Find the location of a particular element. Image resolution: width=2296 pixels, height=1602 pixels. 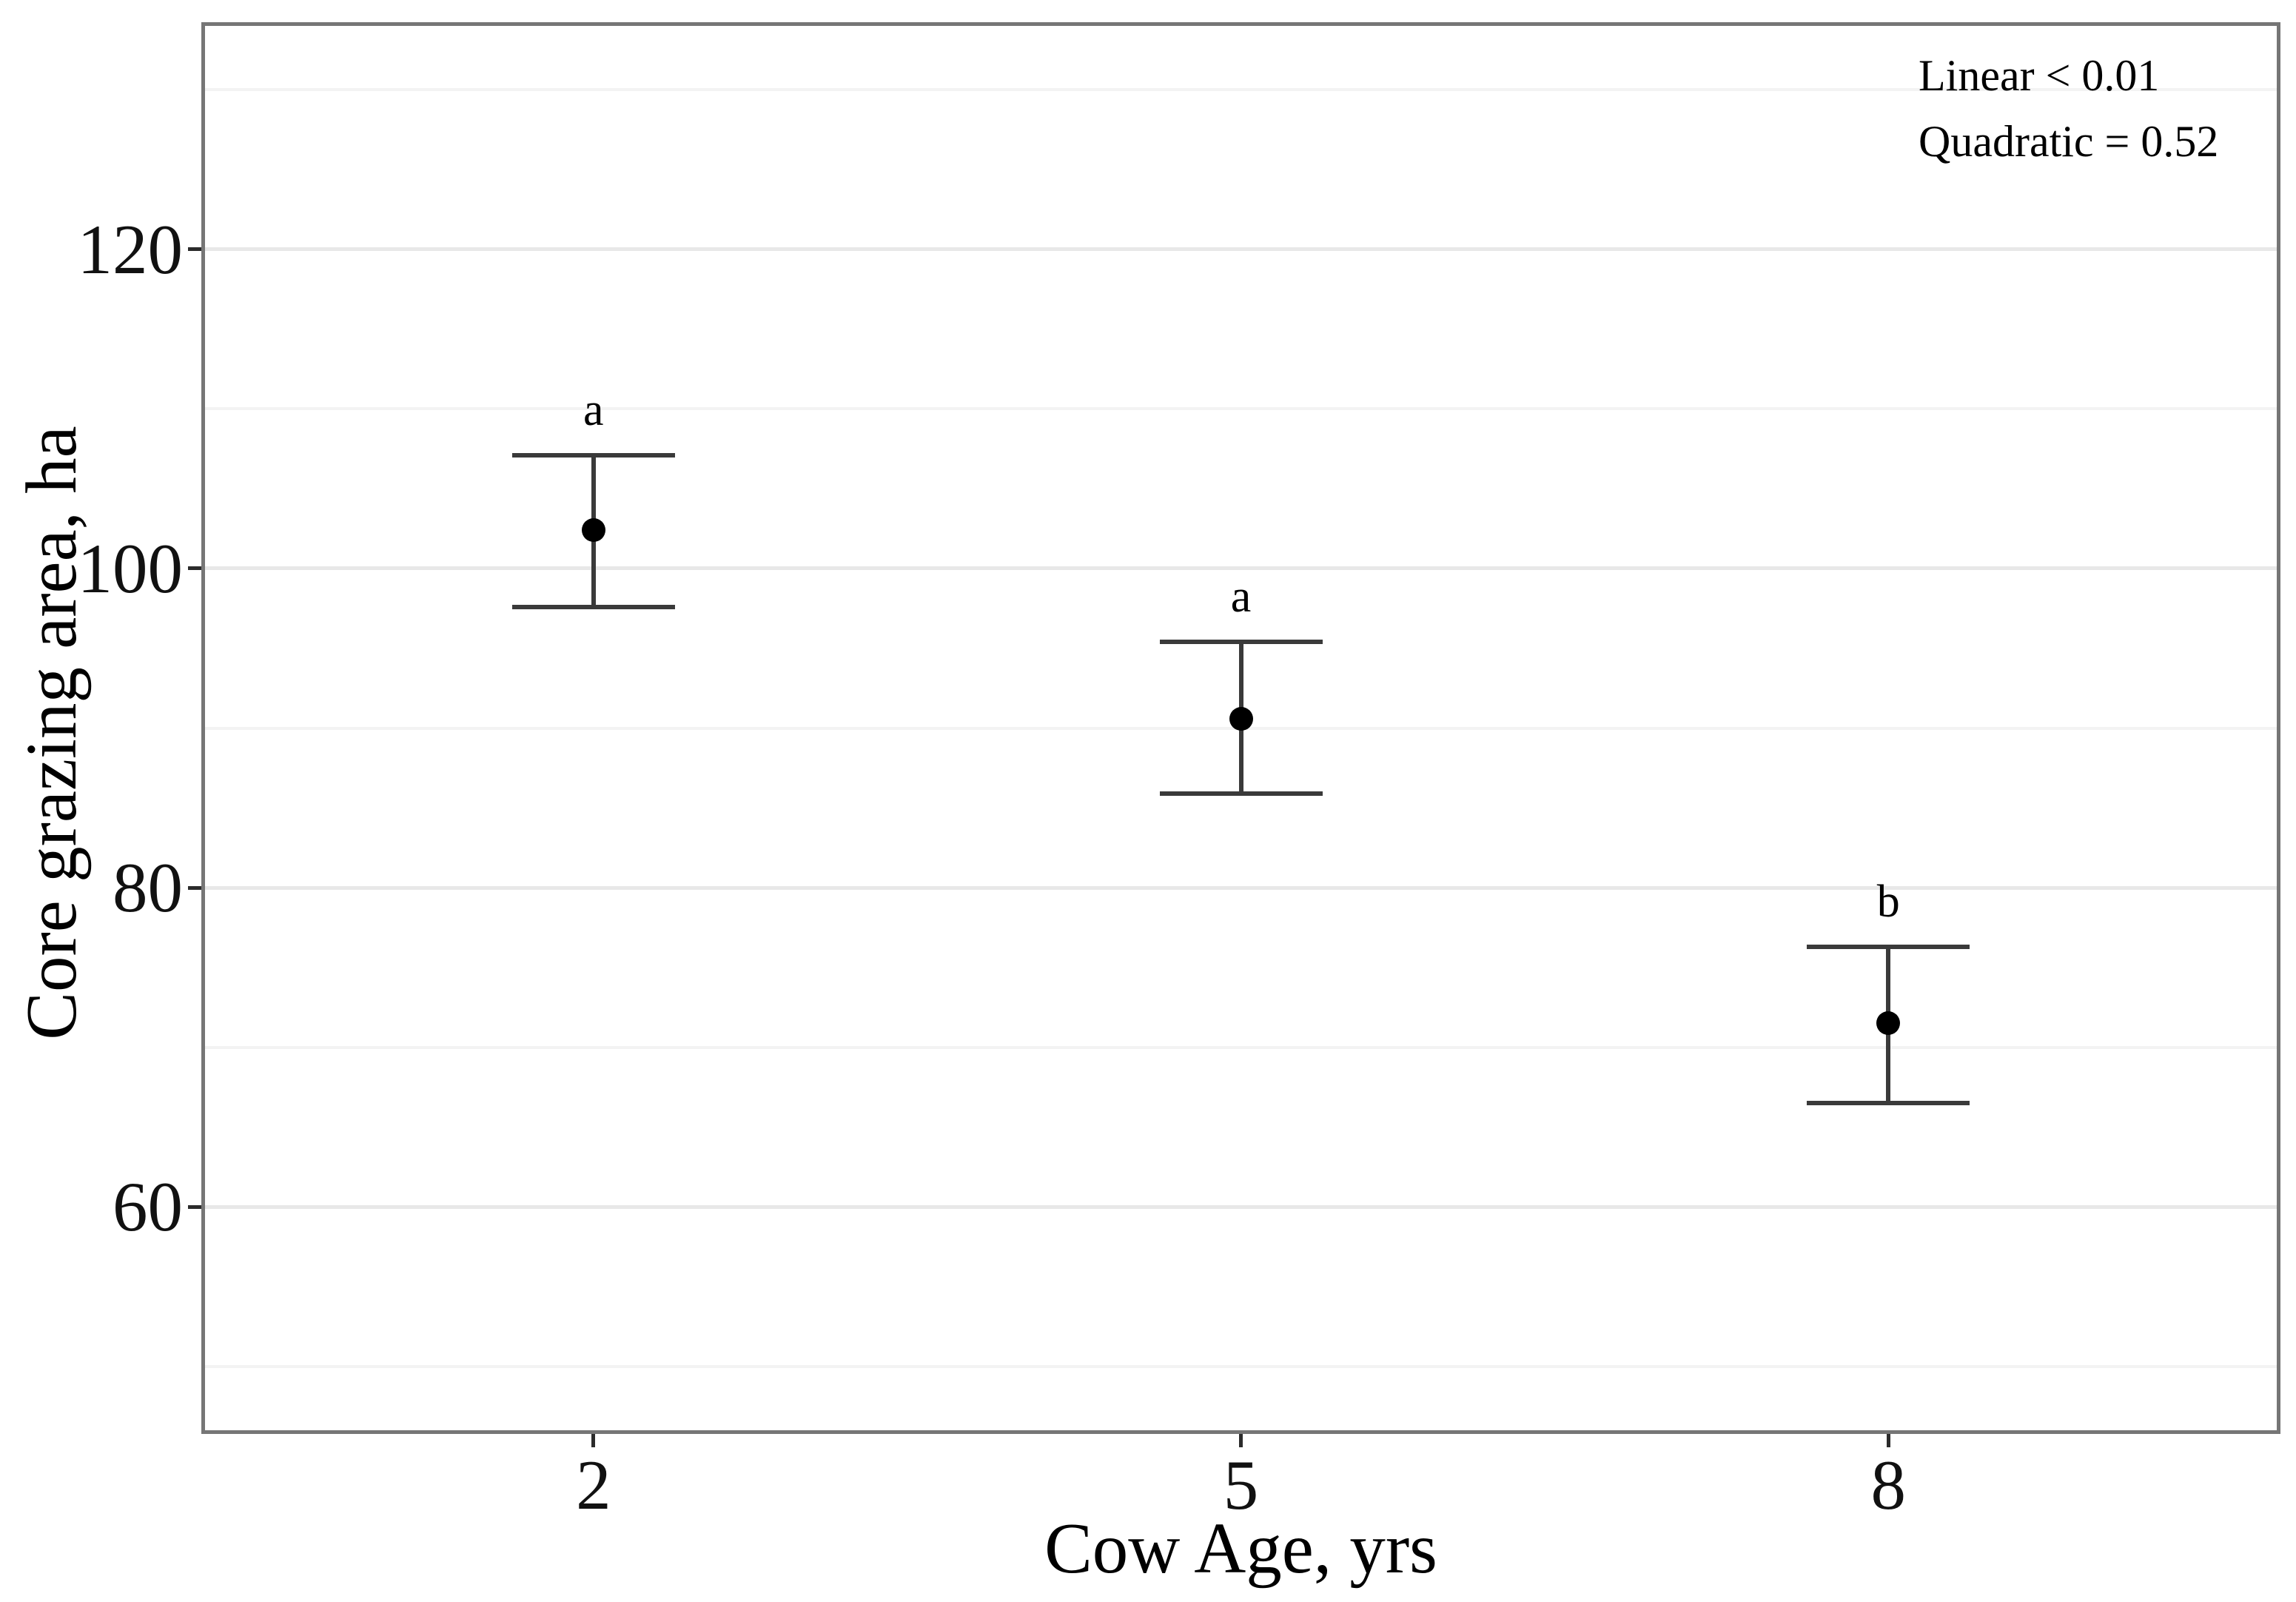

annotation-linear: Linear < 0.01 is located at coordinates (2040, 75).